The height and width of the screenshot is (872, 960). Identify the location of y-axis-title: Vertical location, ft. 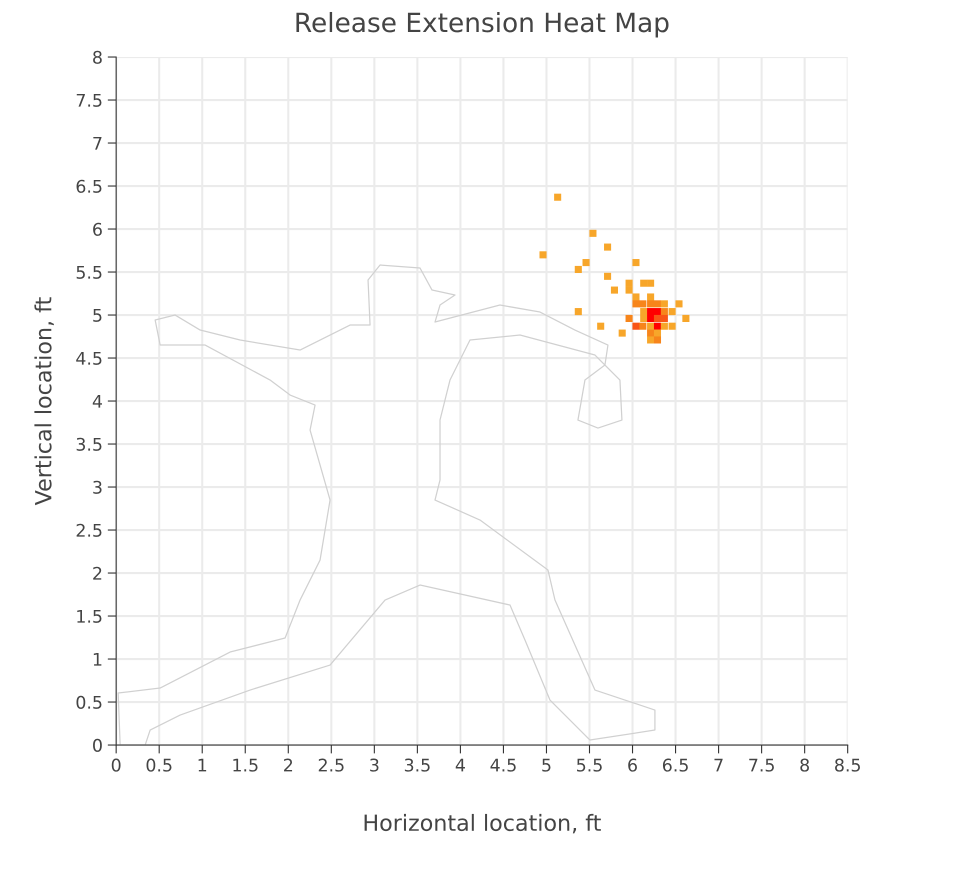
(44, 401).